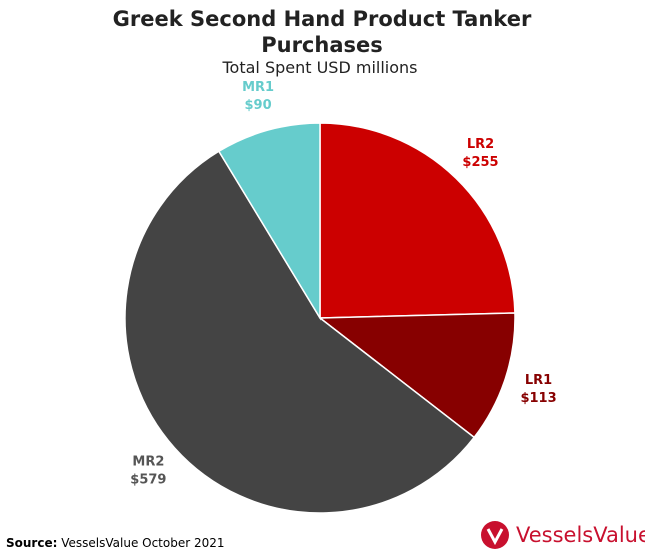 The image size is (645, 553). Describe the element at coordinates (320, 67) in the screenshot. I see `chart-subtitle: Total Spent USD millions` at that location.